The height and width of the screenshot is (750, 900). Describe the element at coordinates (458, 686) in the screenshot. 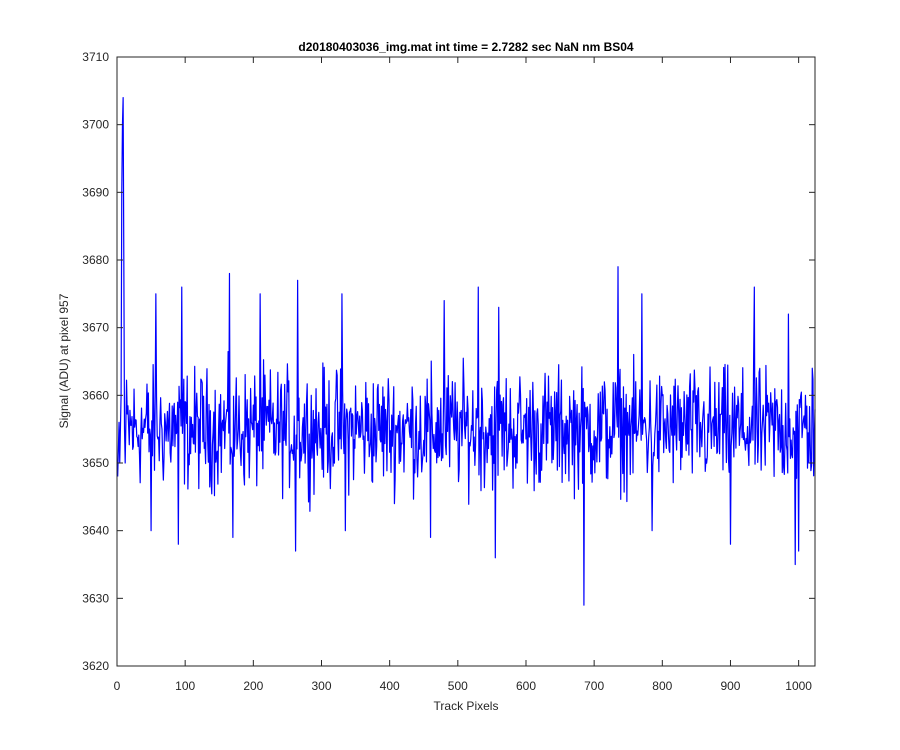

I see `x-tick-label: 500` at that location.